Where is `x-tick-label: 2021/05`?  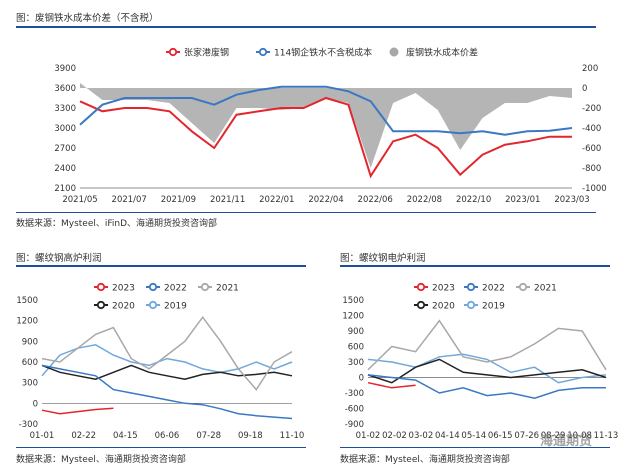 x-tick-label: 2021/05 is located at coordinates (79, 200).